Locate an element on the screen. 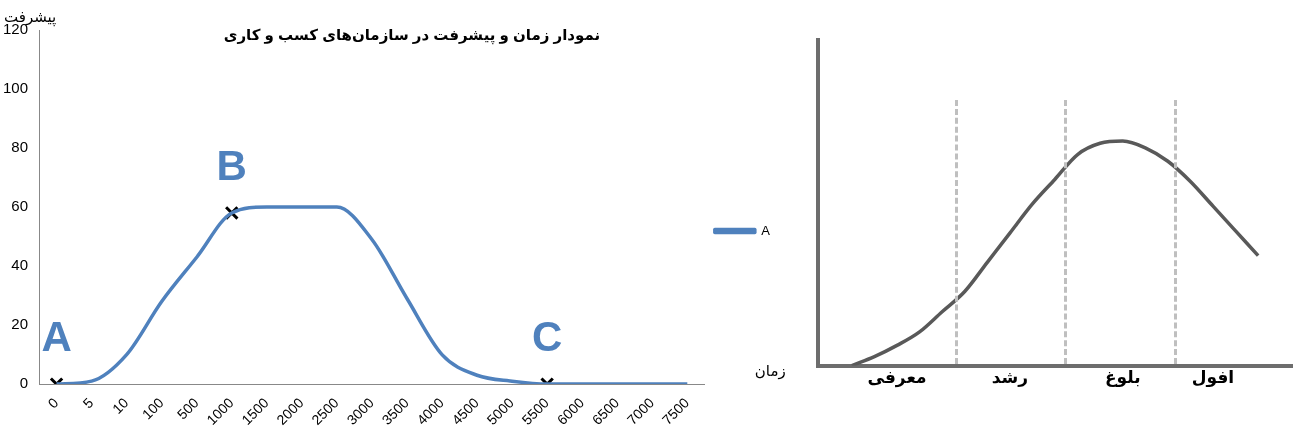 This screenshot has width=1298, height=432. x-tick-label: 500 is located at coordinates (187, 408).